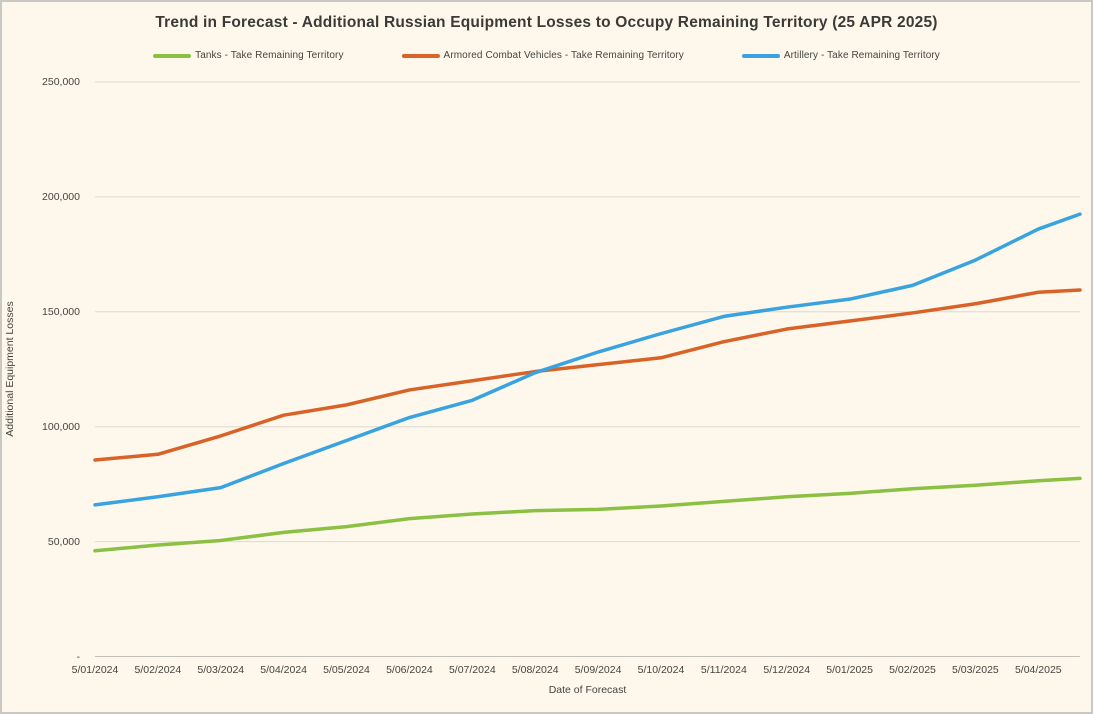 The width and height of the screenshot is (1093, 714). I want to click on legend-label-artillery: Artillery - Take Remaining Territory, so click(861, 55).